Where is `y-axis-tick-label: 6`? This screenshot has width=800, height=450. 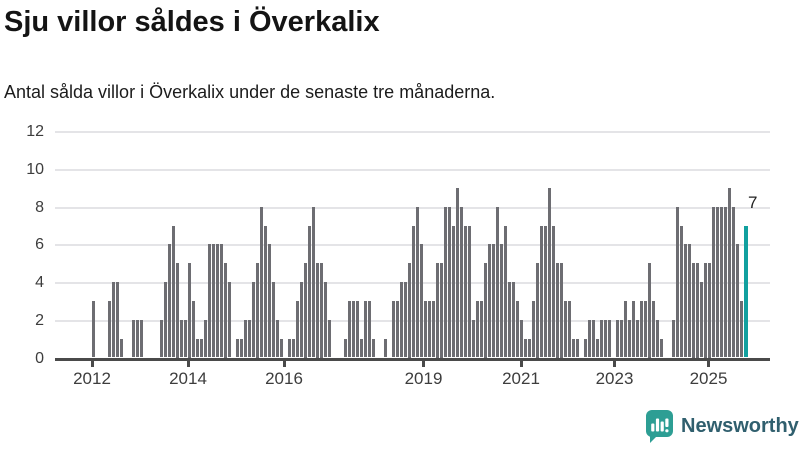
y-axis-tick-label: 6 is located at coordinates (39, 245).